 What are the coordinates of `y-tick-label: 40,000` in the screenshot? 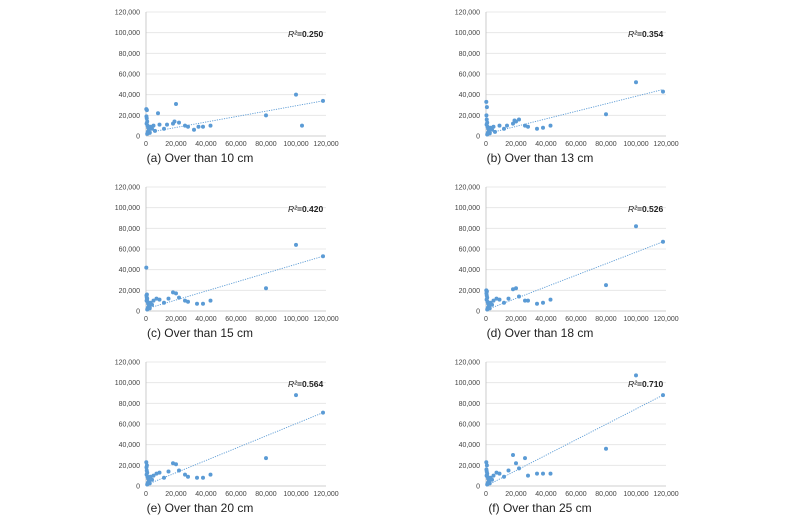 It's located at (470, 95).